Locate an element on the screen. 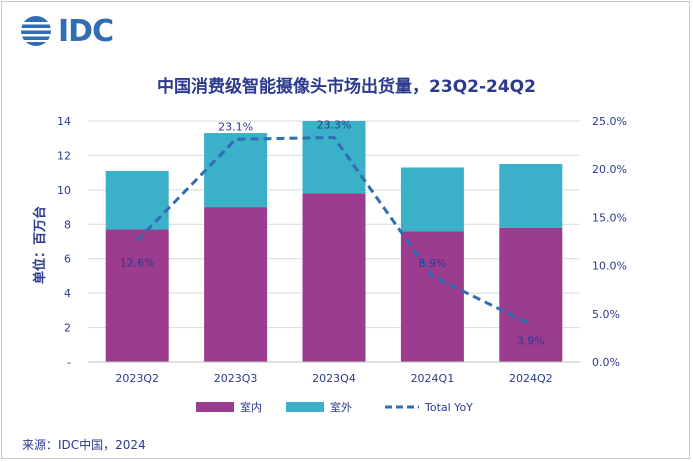 The height and width of the screenshot is (462, 693). y2-tick-label: 25.0% is located at coordinates (609, 121).